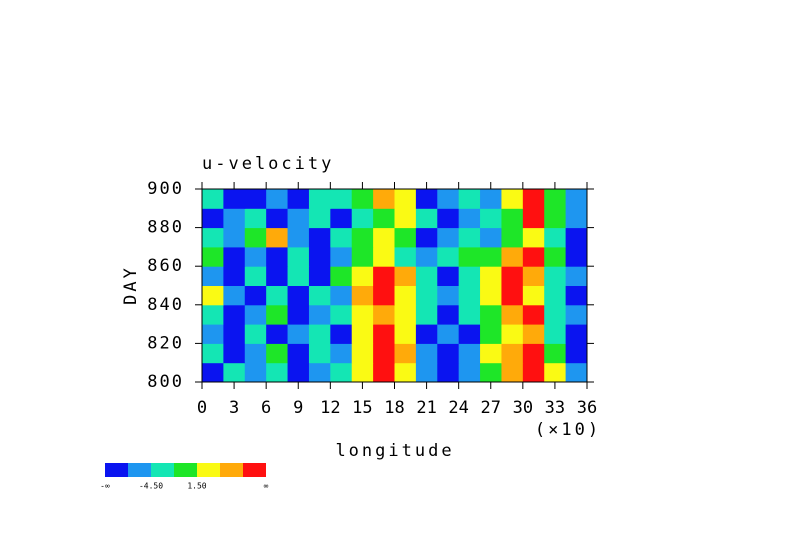 The width and height of the screenshot is (789, 558). I want to click on colorbar-label: 1.50, so click(196, 486).